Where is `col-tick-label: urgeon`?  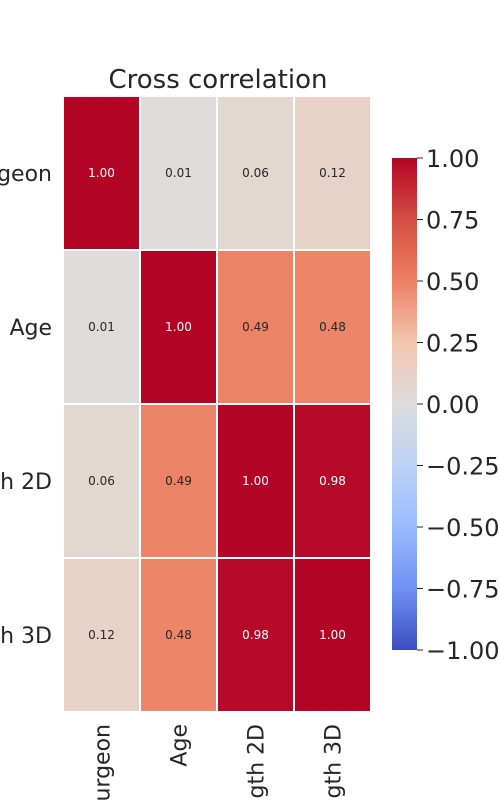
col-tick-label: urgeon is located at coordinates (103, 762).